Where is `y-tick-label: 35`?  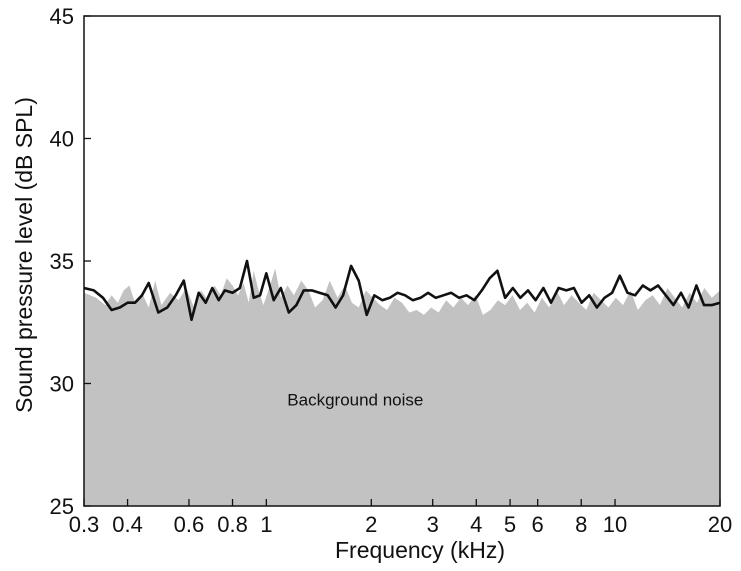 y-tick-label: 35 is located at coordinates (62, 261).